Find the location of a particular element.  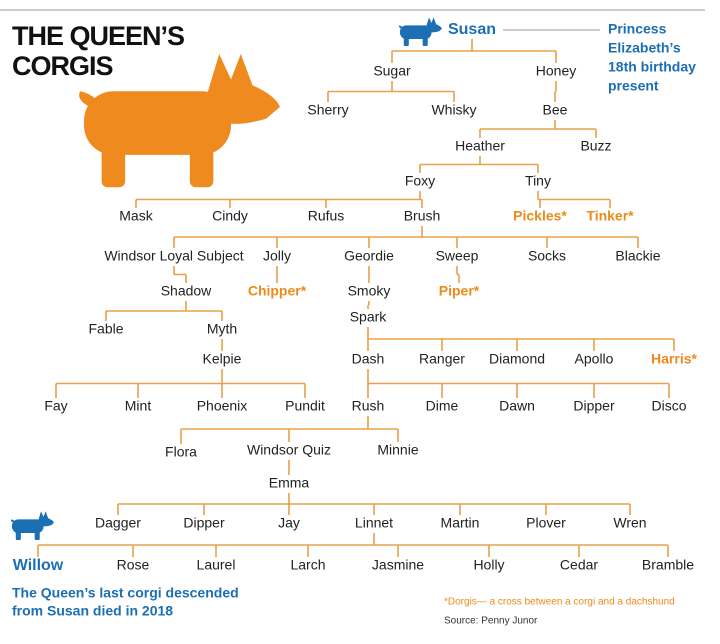

dog-name: Foxy is located at coordinates (420, 181).